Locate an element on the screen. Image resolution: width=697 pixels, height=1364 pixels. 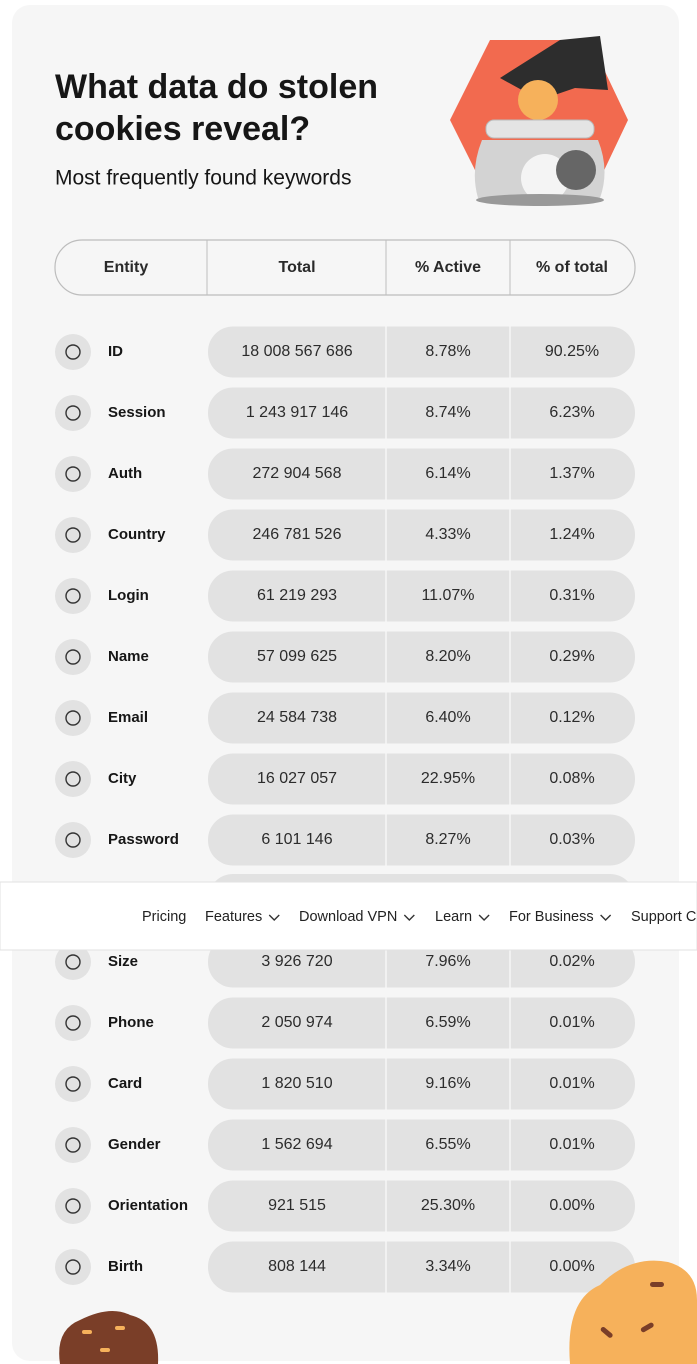
cell-value: 1.24% is located at coordinates (571, 534).